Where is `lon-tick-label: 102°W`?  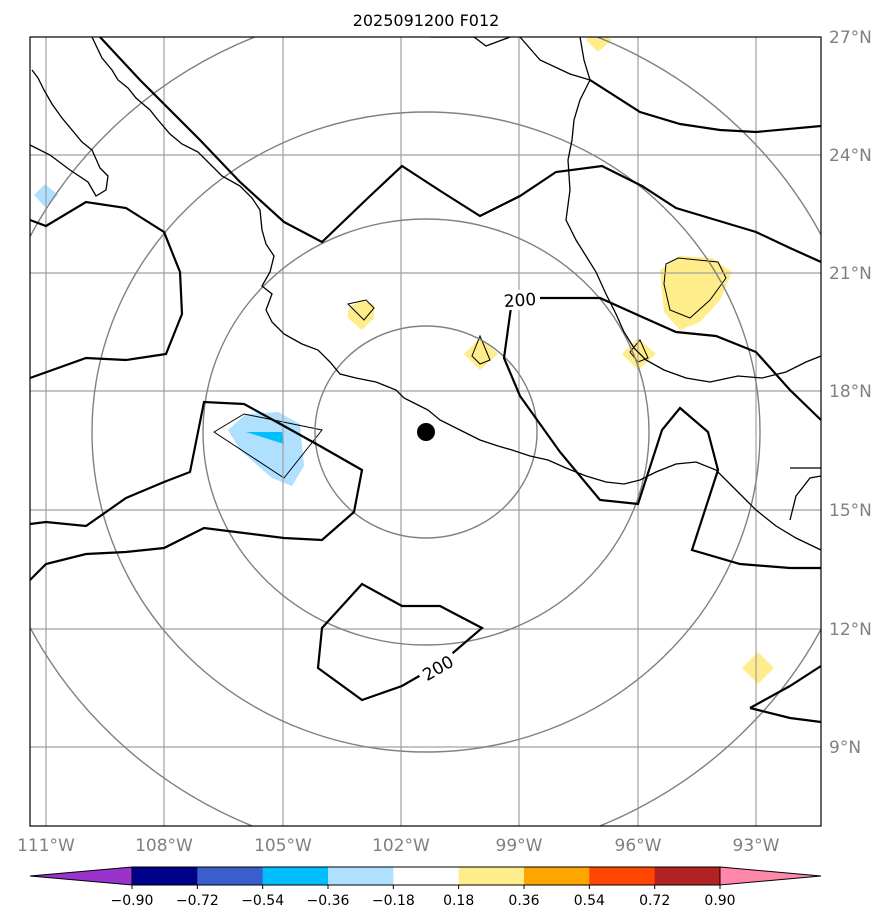
lon-tick-label: 102°W is located at coordinates (401, 846).